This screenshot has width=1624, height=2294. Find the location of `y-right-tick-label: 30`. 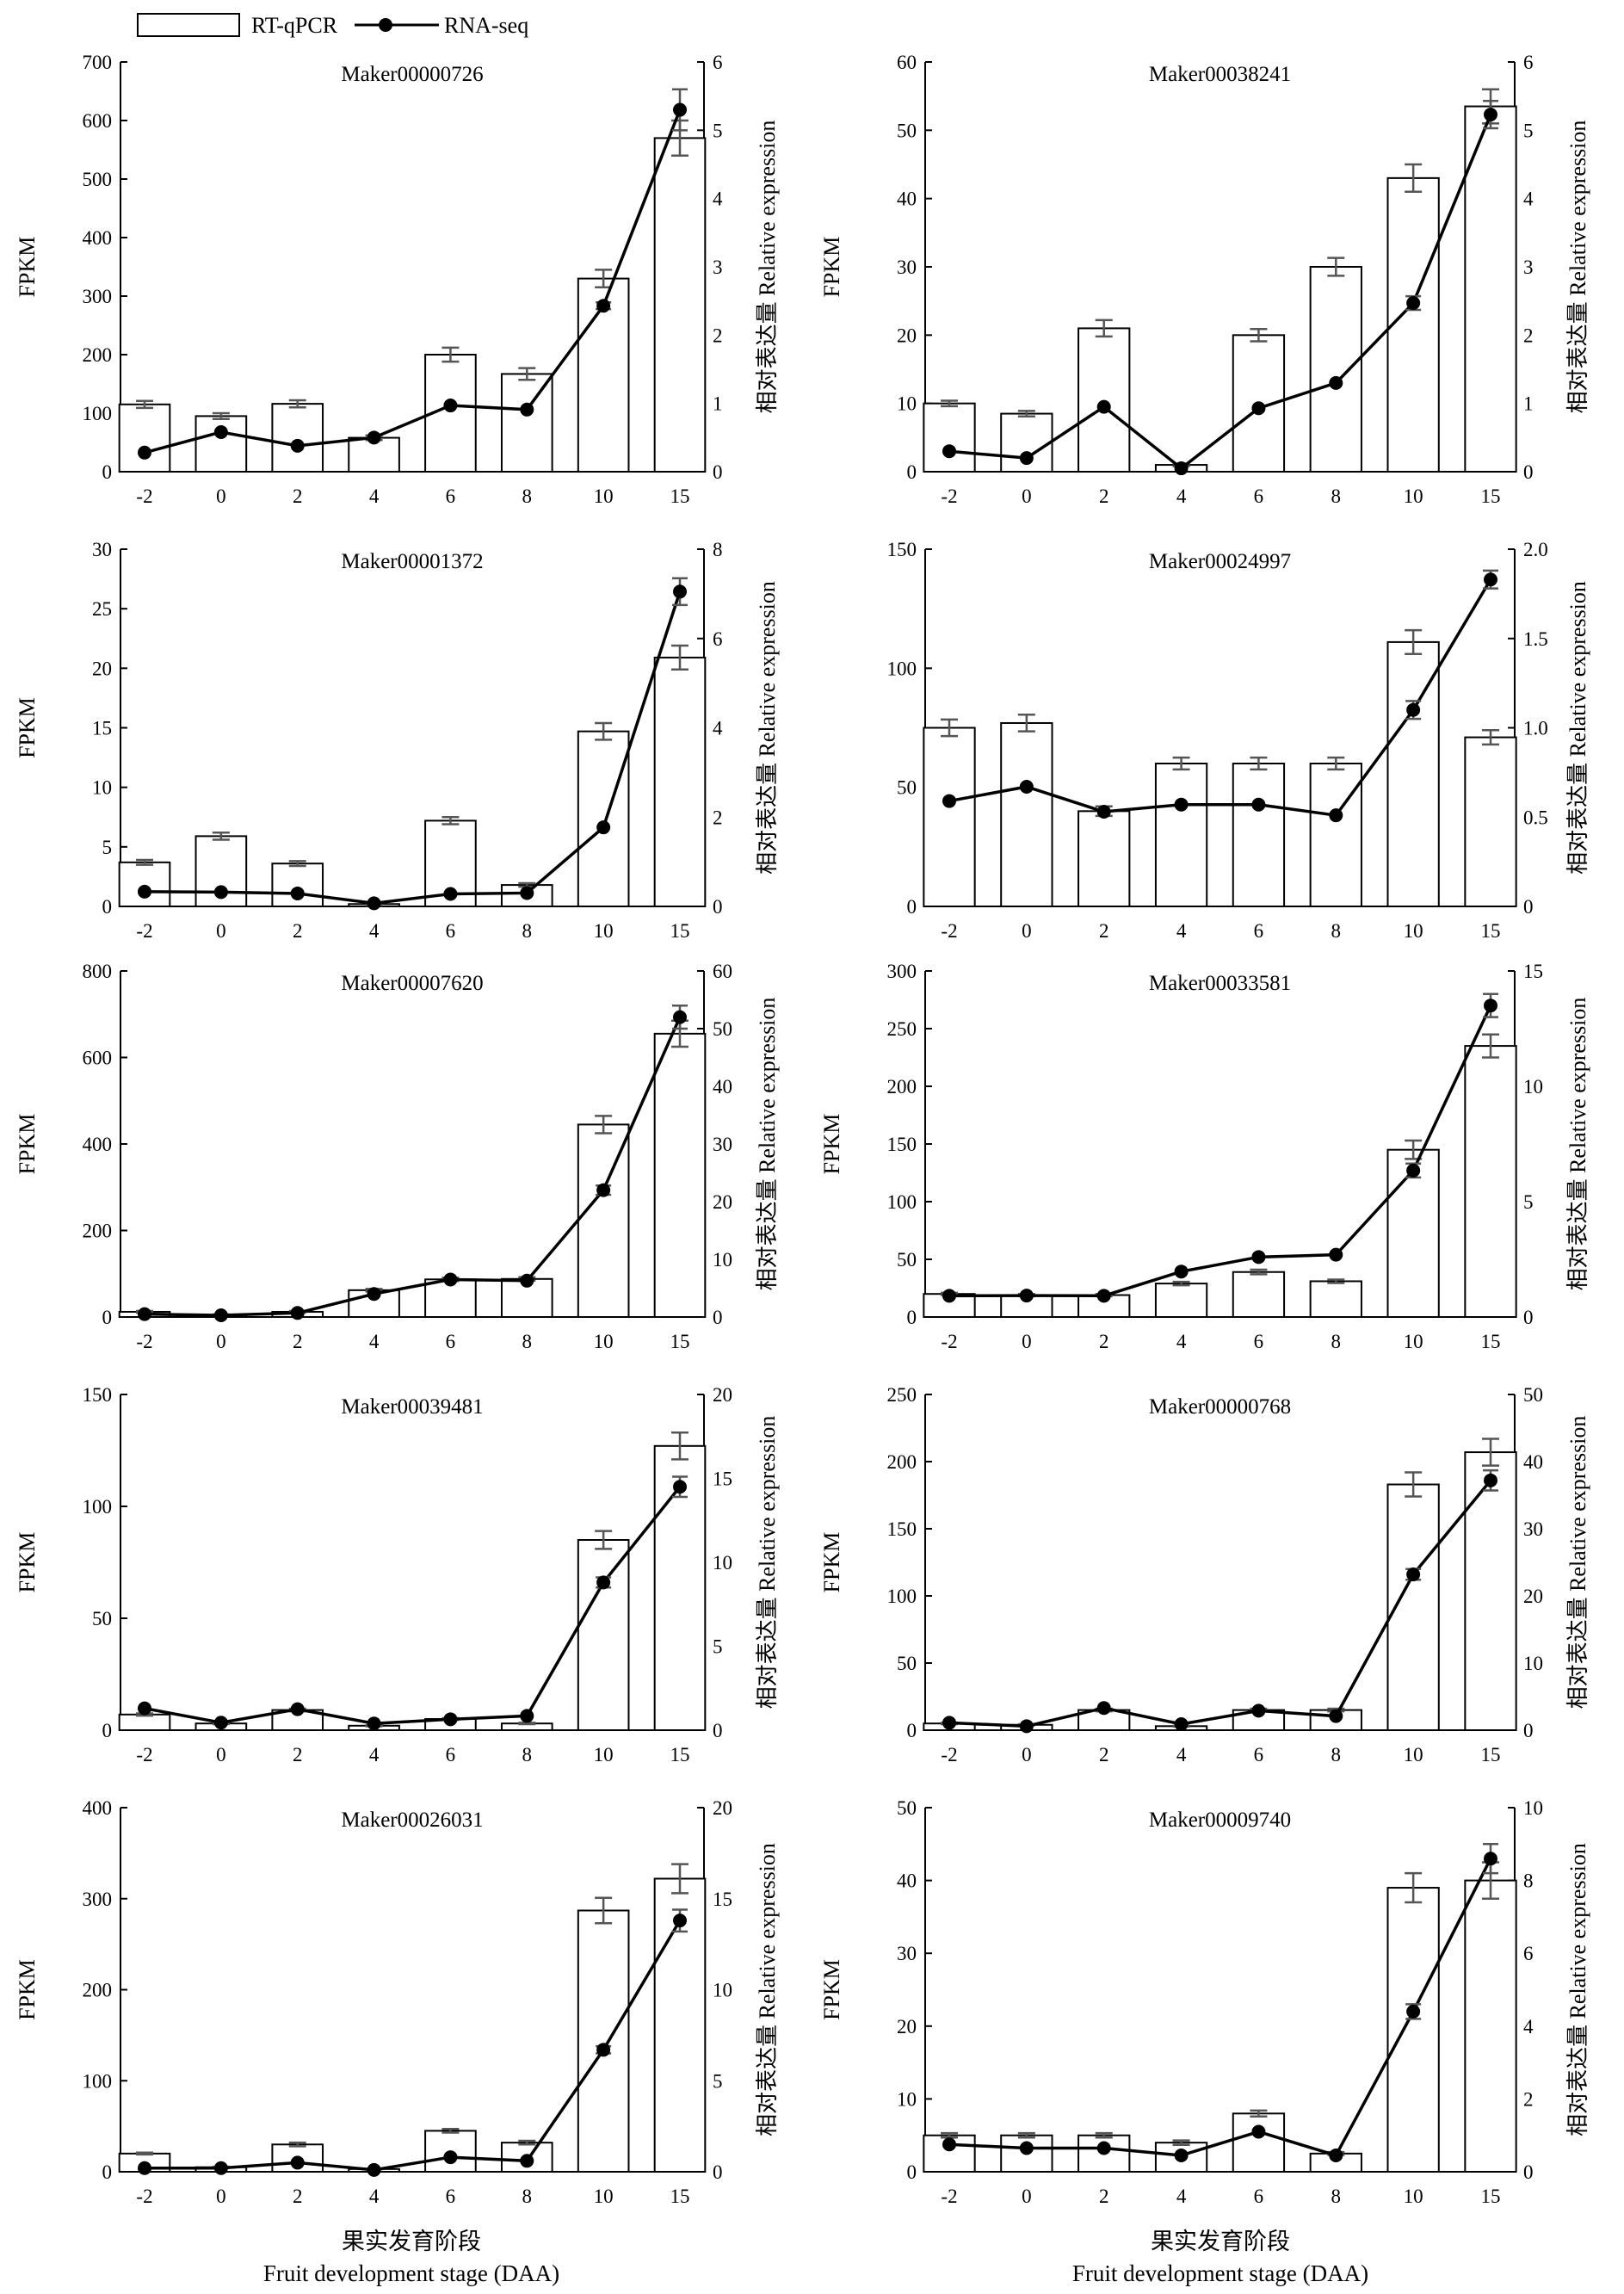

y-right-tick-label: 30 is located at coordinates (722, 1144).